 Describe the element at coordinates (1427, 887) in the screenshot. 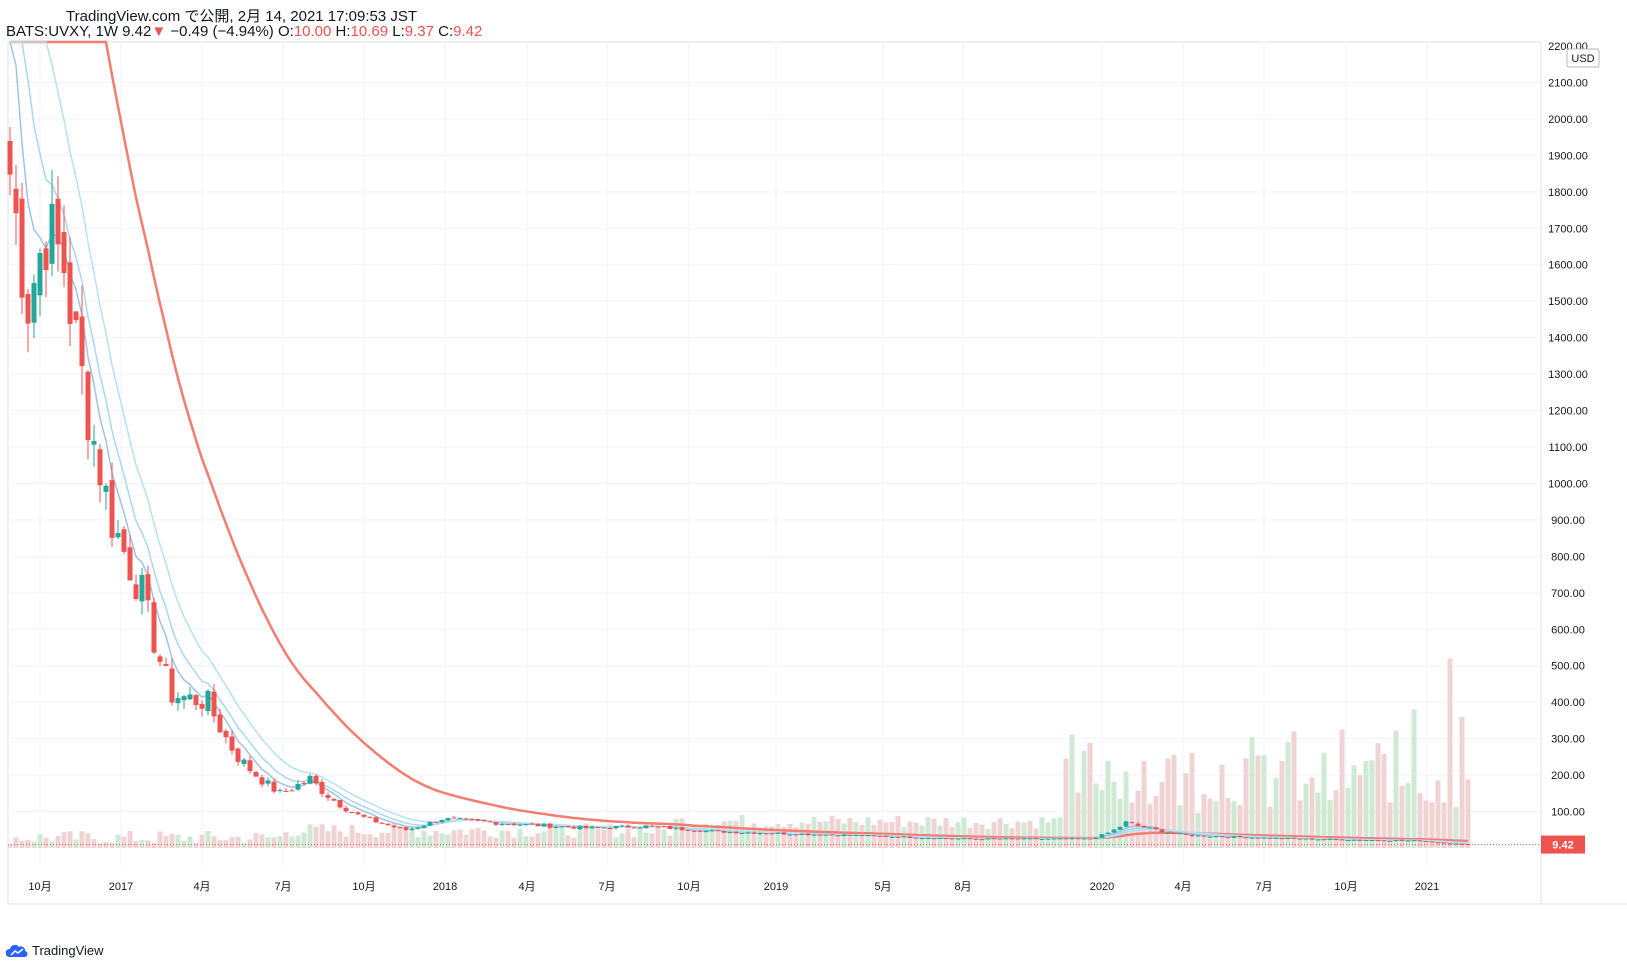

I see `time-tick-label: 2021` at that location.